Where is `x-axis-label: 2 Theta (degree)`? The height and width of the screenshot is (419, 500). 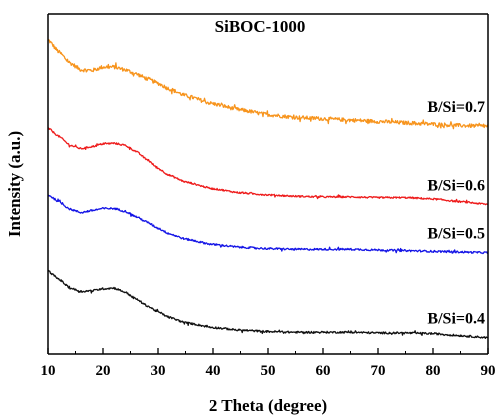
x-axis-label: 2 Theta (degree) is located at coordinates (268, 405).